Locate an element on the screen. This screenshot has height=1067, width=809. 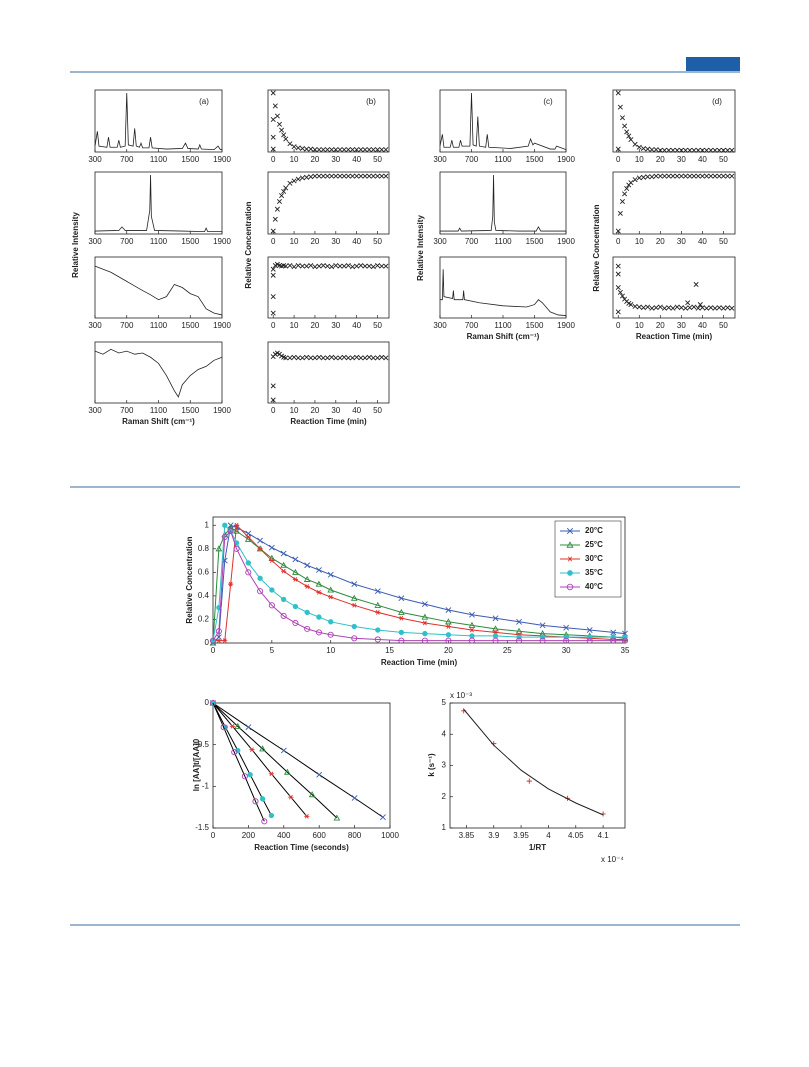
x-tick-label: 25 is located at coordinates (507, 650).